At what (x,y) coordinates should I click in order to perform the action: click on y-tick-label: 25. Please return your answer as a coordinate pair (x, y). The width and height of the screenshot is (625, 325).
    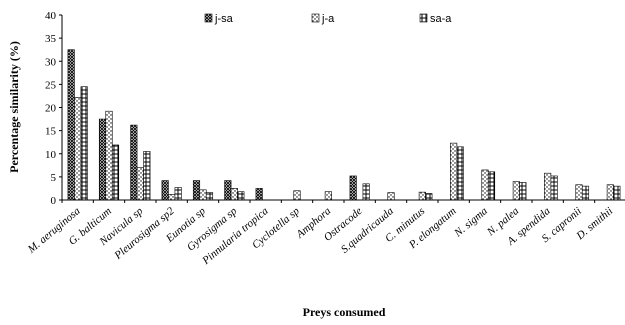
    Looking at the image, I should click on (51, 85).